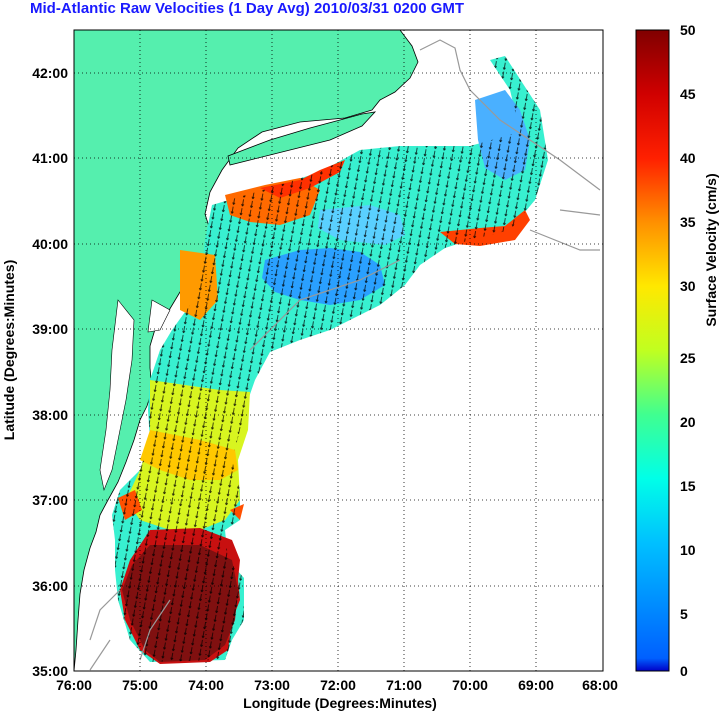 Image resolution: width=724 pixels, height=714 pixels. I want to click on colorbar-tick: 15, so click(688, 486).